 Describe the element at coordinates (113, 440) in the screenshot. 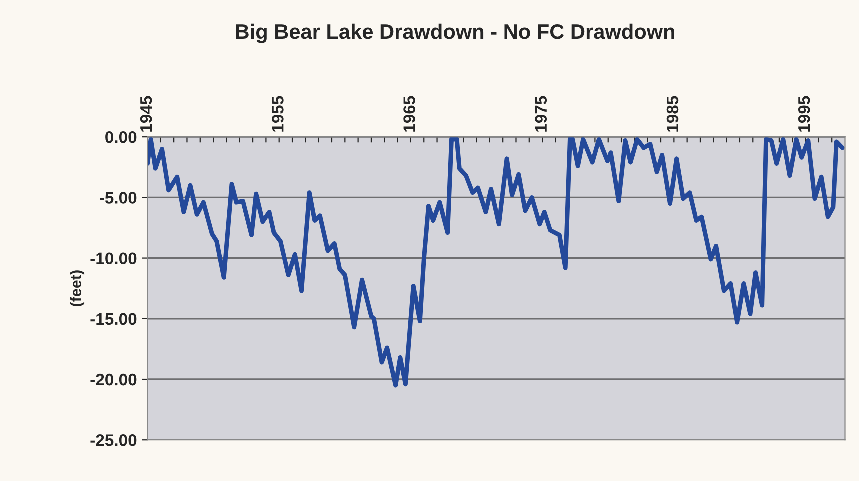

I see `y-tick-label: -25.00` at that location.